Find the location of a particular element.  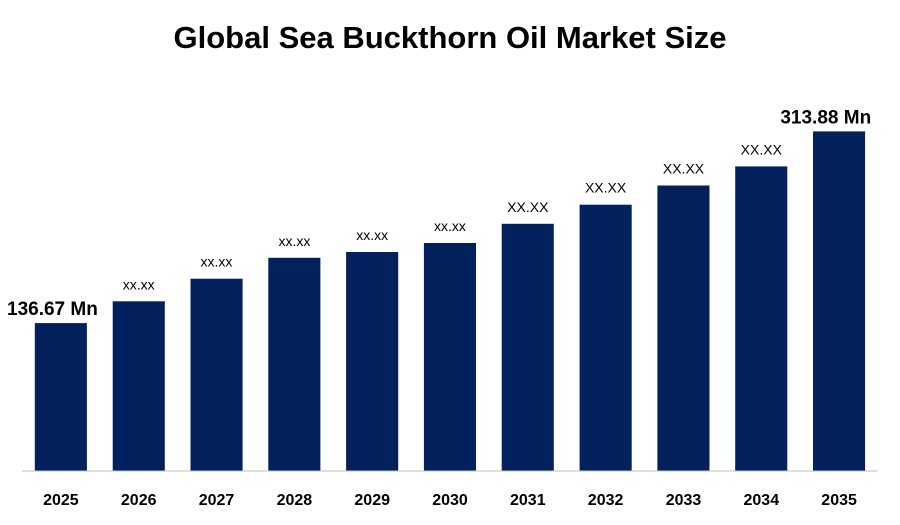

bar-2027 is located at coordinates (216, 374).